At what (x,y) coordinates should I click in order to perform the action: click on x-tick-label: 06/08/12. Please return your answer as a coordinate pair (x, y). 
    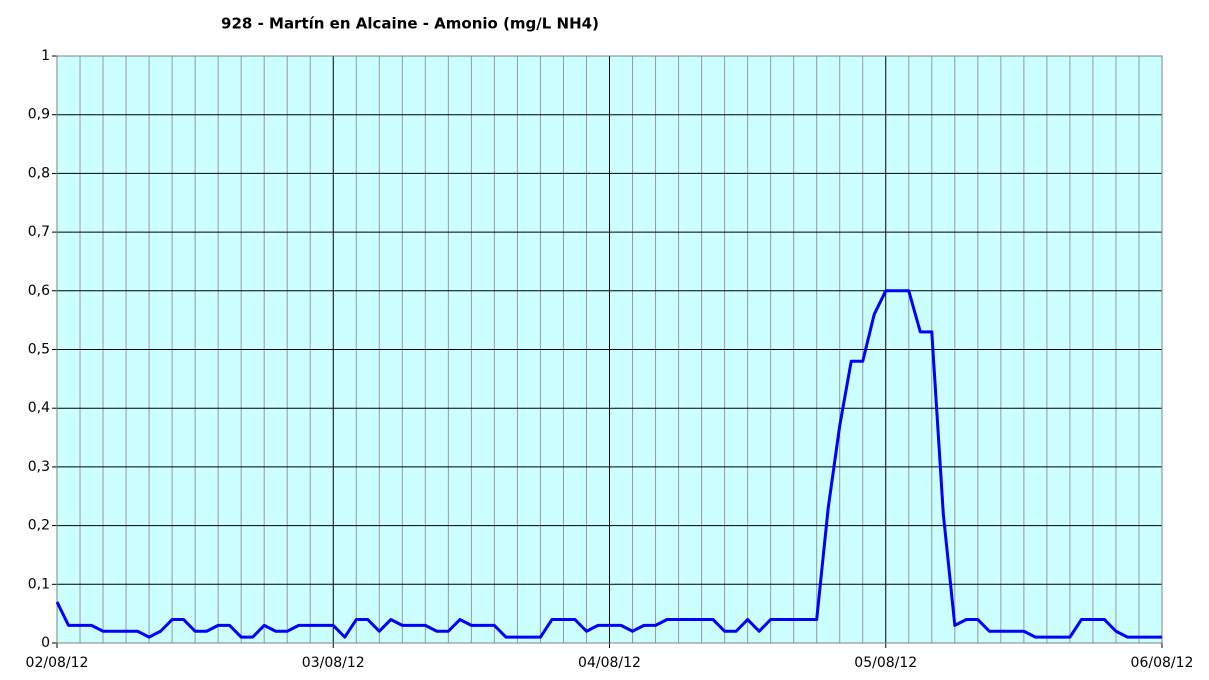
    Looking at the image, I should click on (1162, 663).